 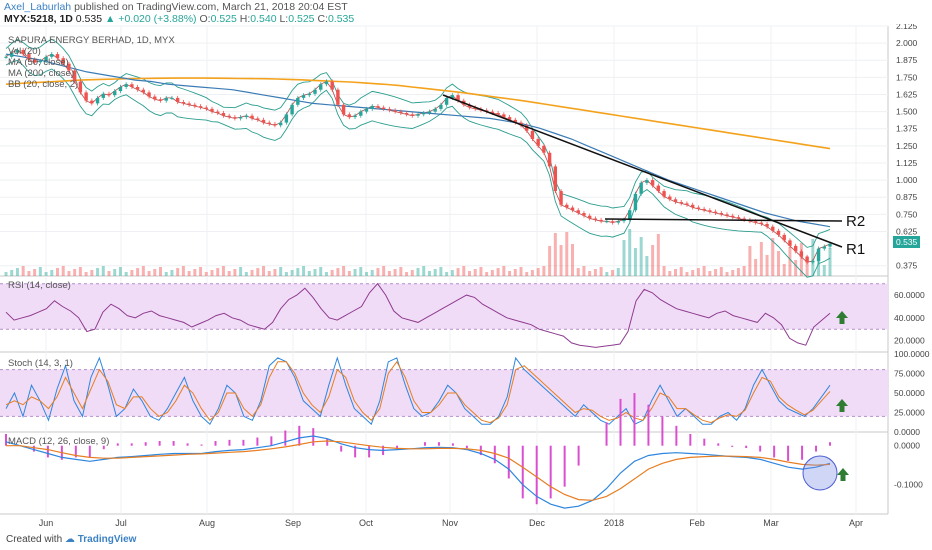 What do you see at coordinates (723, 220) in the screenshot?
I see `trendline-r2` at bounding box center [723, 220].